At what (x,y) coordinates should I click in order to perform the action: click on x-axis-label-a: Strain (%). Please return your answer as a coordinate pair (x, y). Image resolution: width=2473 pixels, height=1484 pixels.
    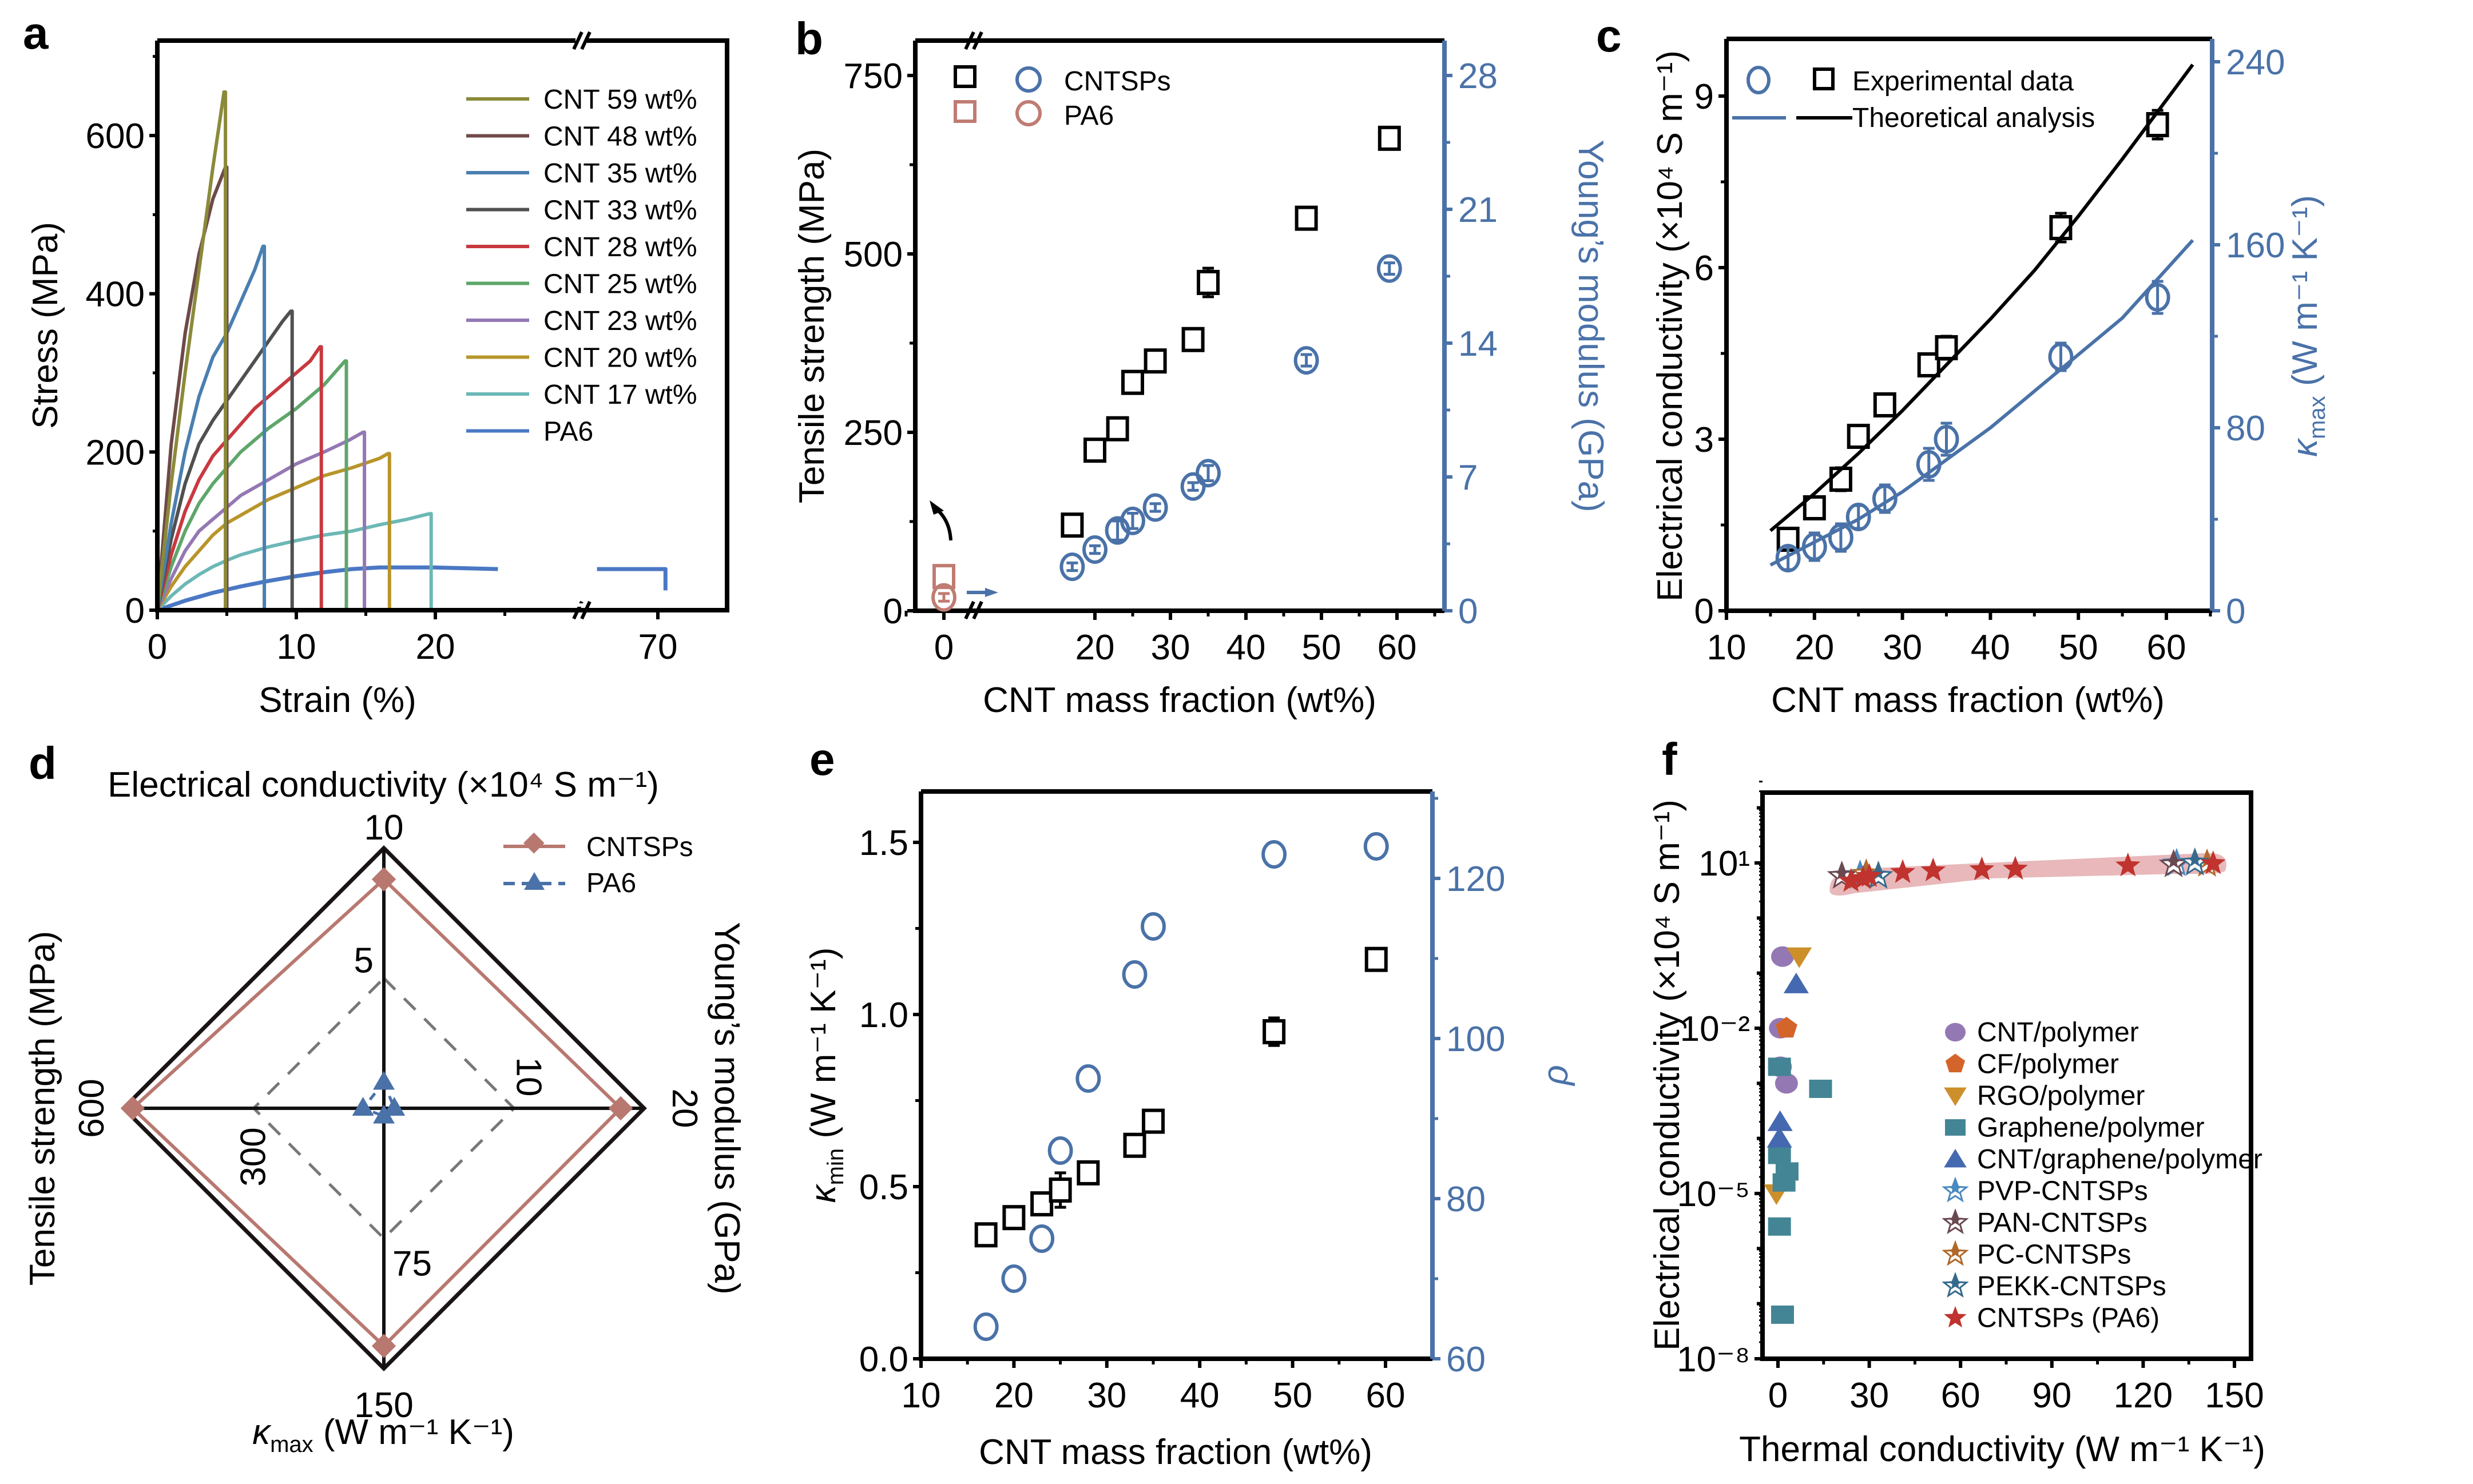
    Looking at the image, I should click on (337, 700).